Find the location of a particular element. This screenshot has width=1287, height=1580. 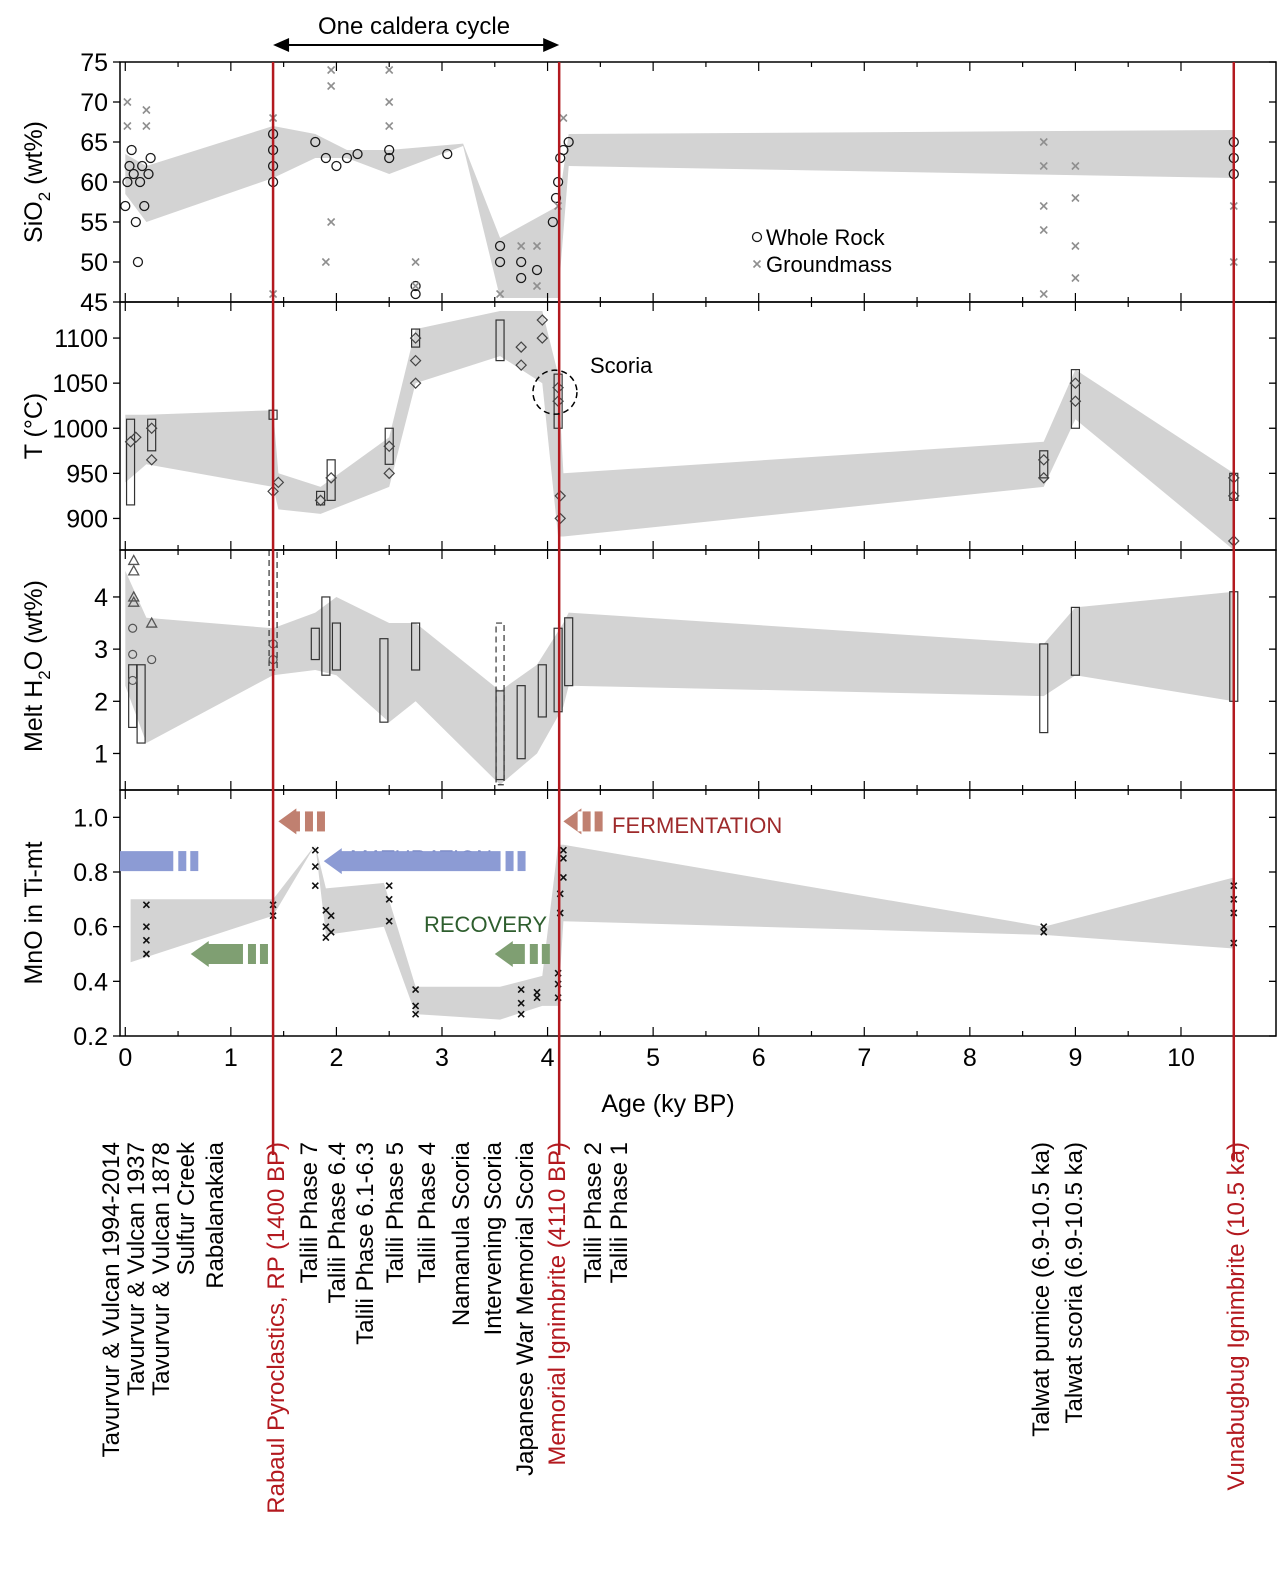

eruption-unit-label: Rabaul Pyroclastics, RP (1400 BP) is located at coordinates (276, 1328).